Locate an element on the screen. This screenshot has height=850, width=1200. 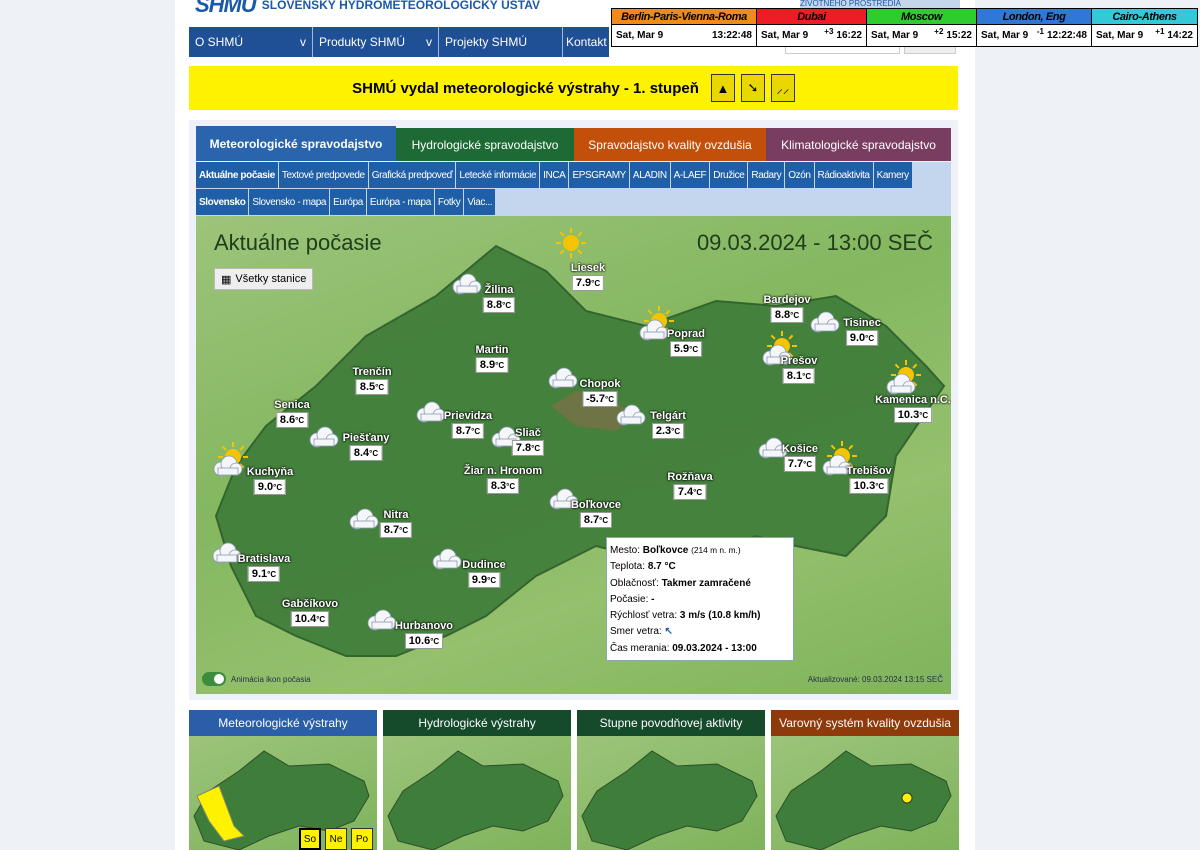
station-2: Poprad 5.9°C is located at coordinates (686, 342).